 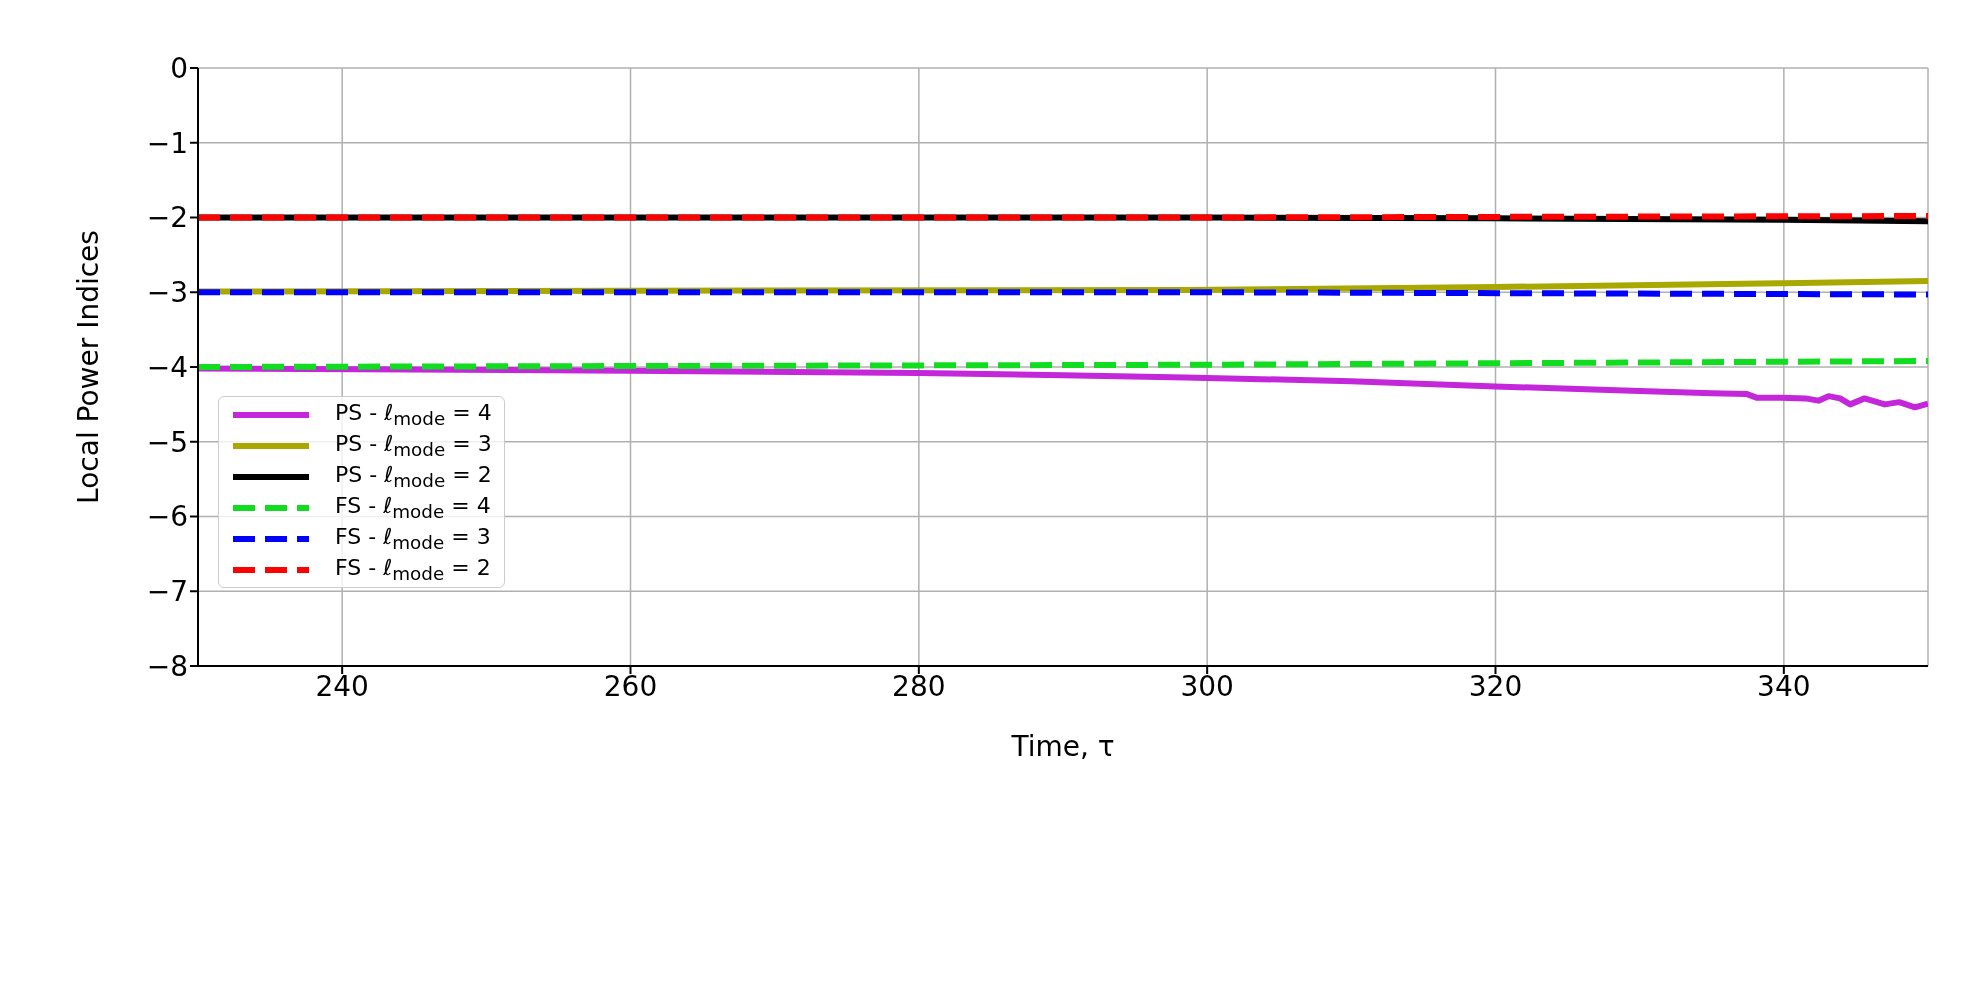 What do you see at coordinates (167, 666) in the screenshot?
I see `y-tick-label: −8` at bounding box center [167, 666].